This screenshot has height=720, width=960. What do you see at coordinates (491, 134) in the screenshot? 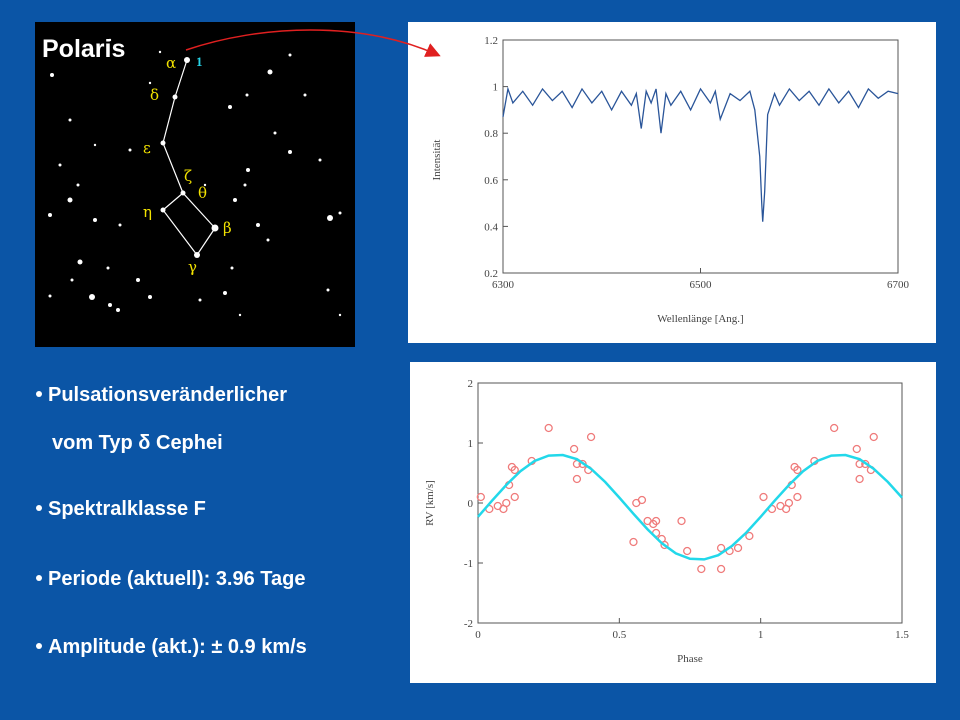
I see `y-tick-label: 0.8` at bounding box center [491, 134].